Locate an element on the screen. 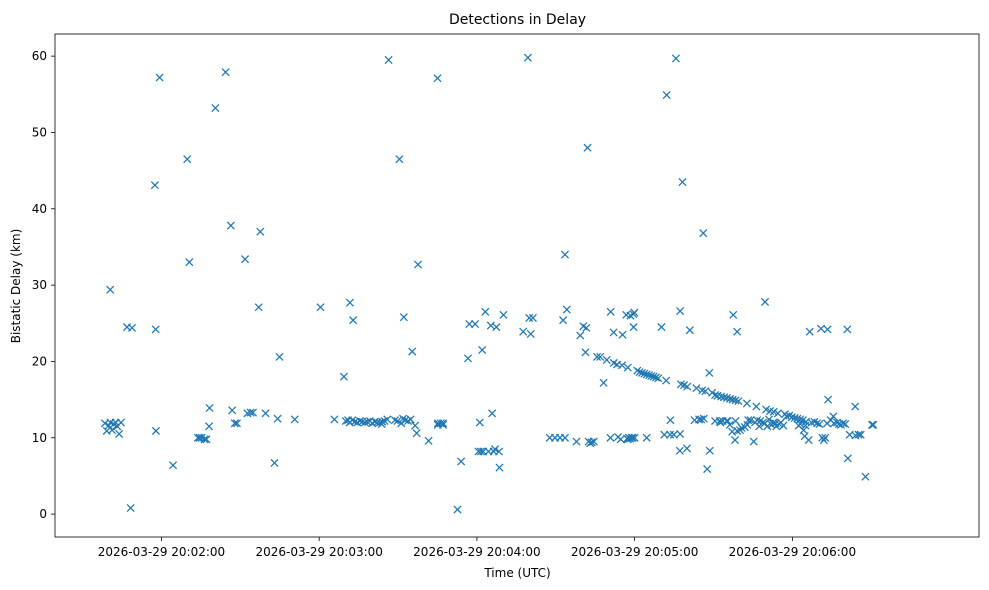  y-tick-label: 60 is located at coordinates (39, 56).